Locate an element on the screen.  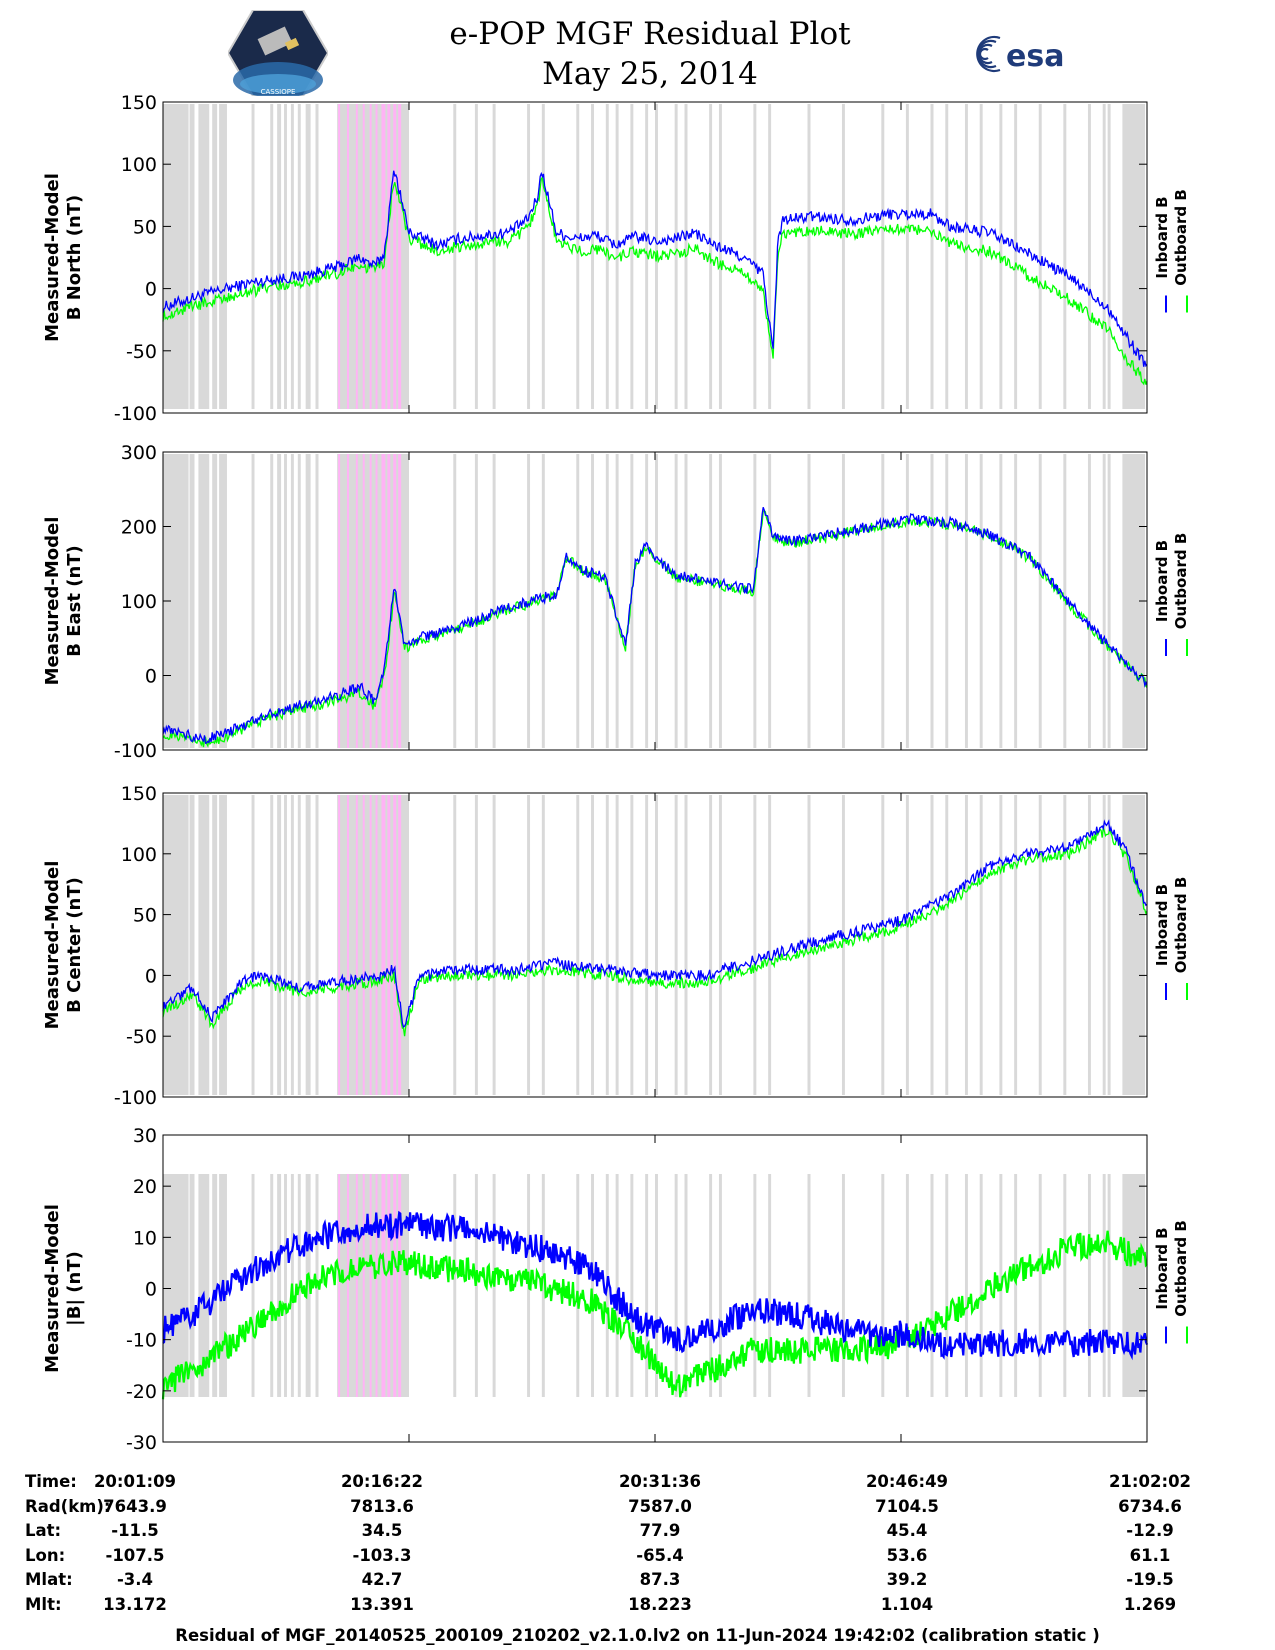
y-axis-label-line2: B East (nT) is located at coordinates (74, 601).